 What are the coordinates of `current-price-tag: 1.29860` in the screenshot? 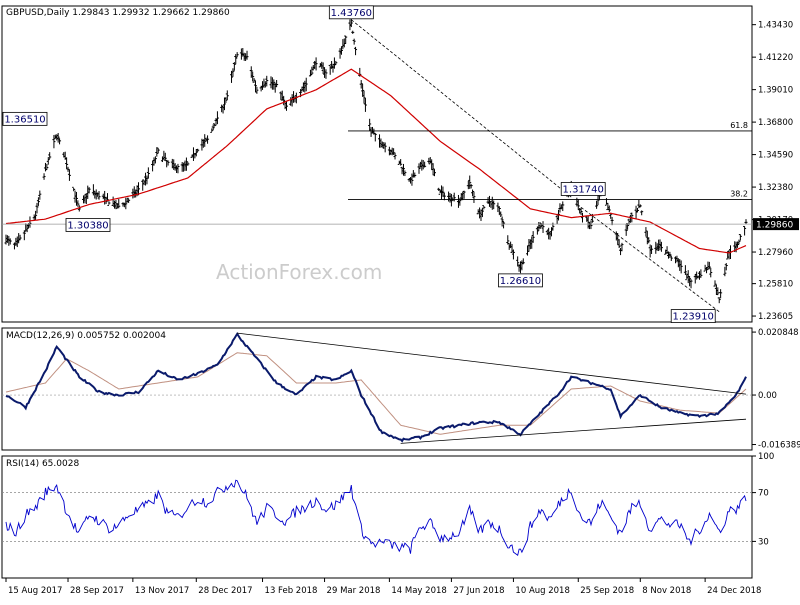 It's located at (776, 224).